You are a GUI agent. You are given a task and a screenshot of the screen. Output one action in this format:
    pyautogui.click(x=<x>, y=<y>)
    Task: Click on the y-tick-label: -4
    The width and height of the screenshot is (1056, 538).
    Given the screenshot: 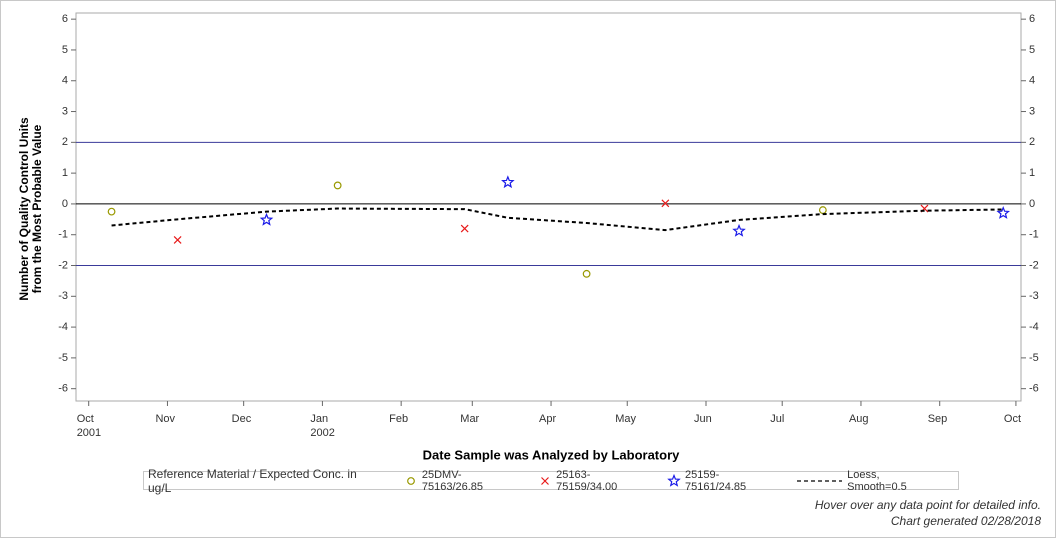 What is the action you would take?
    pyautogui.click(x=63, y=327)
    